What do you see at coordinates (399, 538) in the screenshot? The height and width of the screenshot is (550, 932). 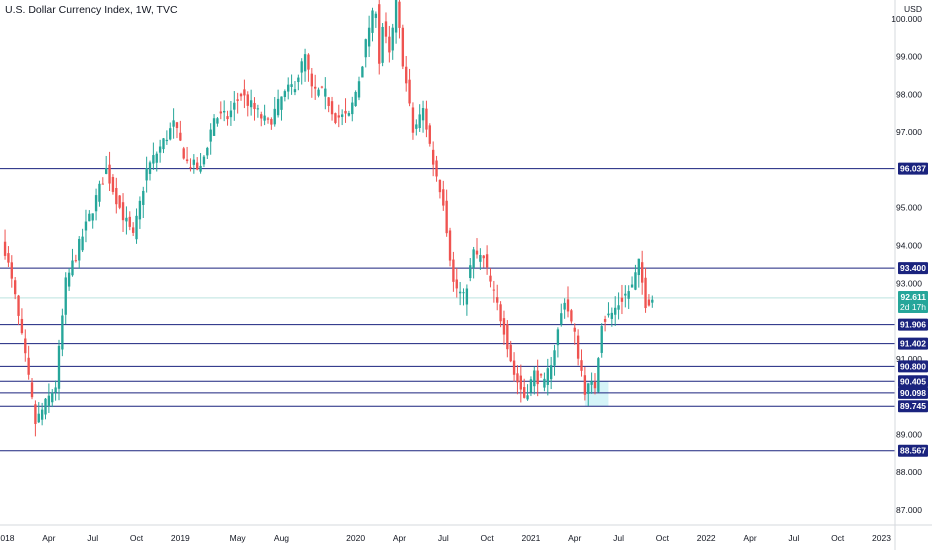 I see `x-tick-label: Apr` at bounding box center [399, 538].